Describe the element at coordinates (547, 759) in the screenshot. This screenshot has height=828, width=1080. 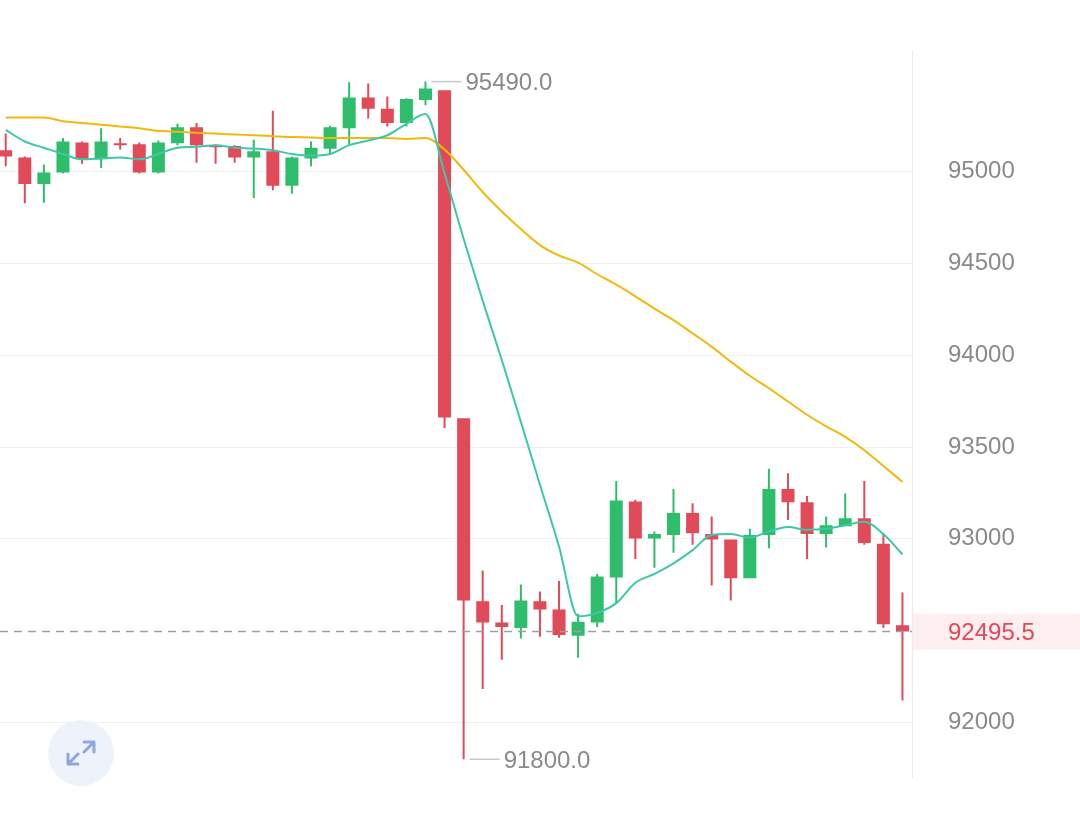
I see `annotation: 91800.0` at that location.